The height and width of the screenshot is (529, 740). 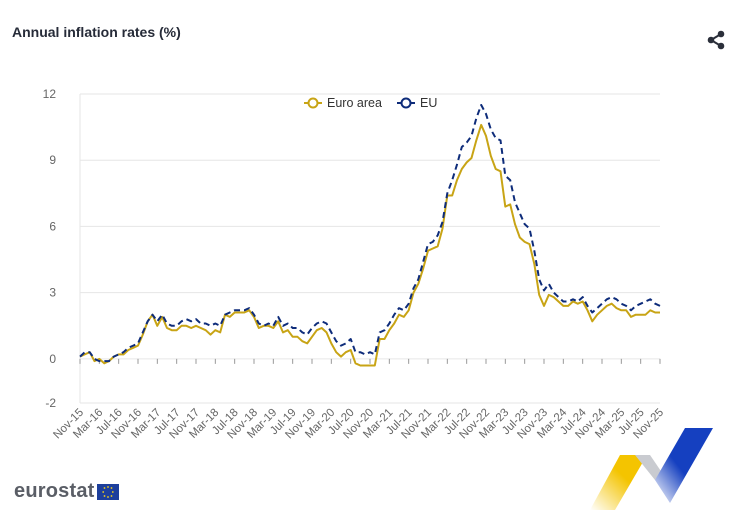 I want to click on legend-item-eu: EU, so click(x=417, y=103).